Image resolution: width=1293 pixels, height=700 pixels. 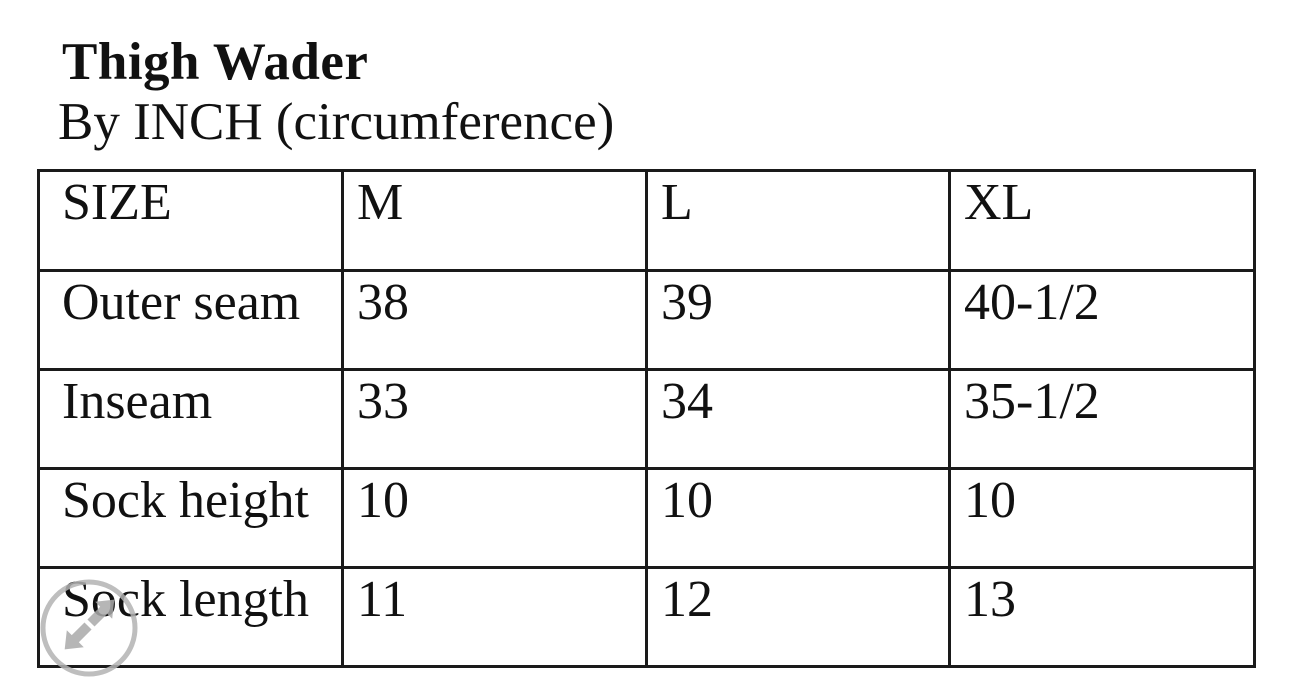 What do you see at coordinates (494, 418) in the screenshot?
I see `cell-value: 33` at bounding box center [494, 418].